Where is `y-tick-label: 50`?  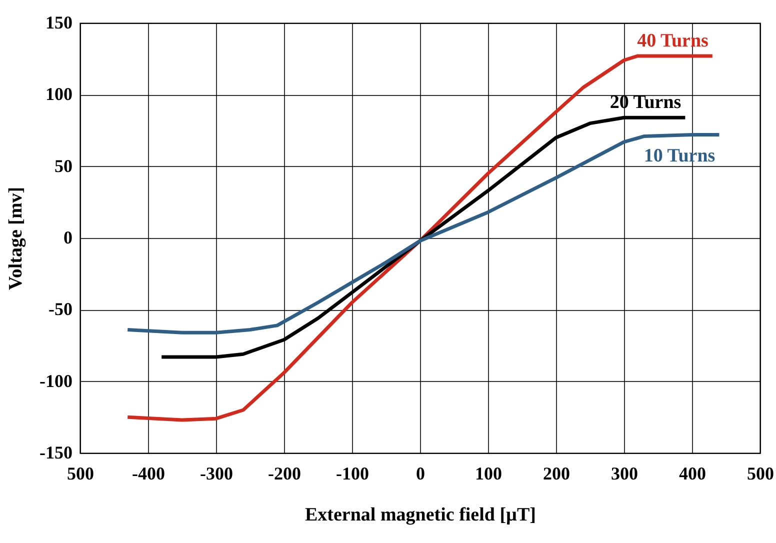 y-tick-label: 50 is located at coordinates (63, 166).